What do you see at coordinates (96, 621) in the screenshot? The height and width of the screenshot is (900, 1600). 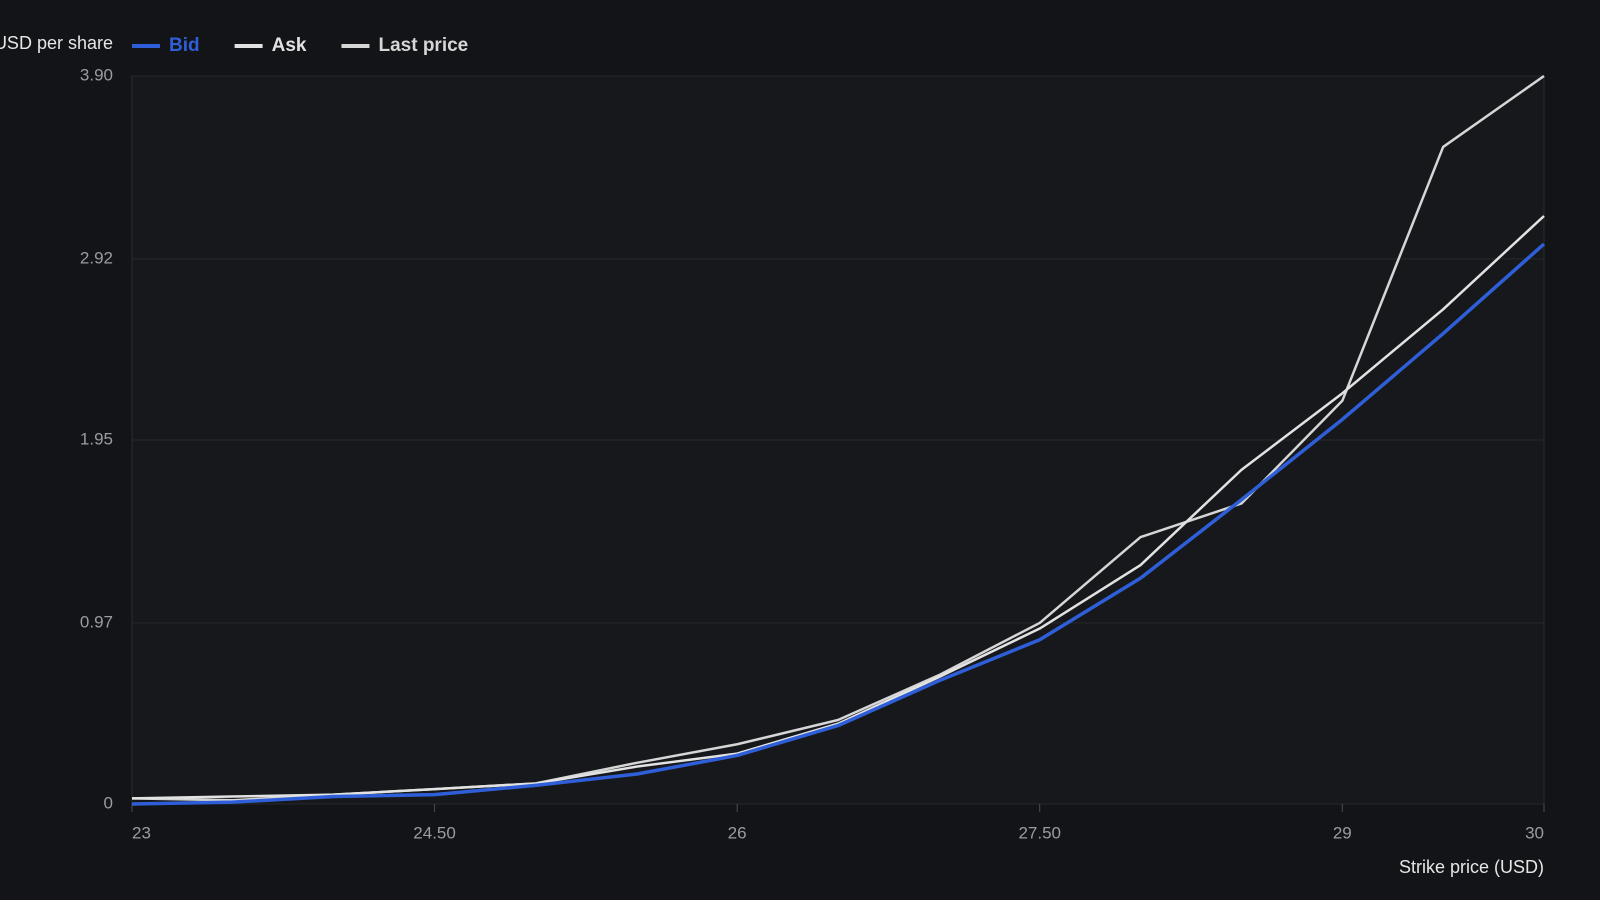 I see `y-tick-label: 0.97` at bounding box center [96, 621].